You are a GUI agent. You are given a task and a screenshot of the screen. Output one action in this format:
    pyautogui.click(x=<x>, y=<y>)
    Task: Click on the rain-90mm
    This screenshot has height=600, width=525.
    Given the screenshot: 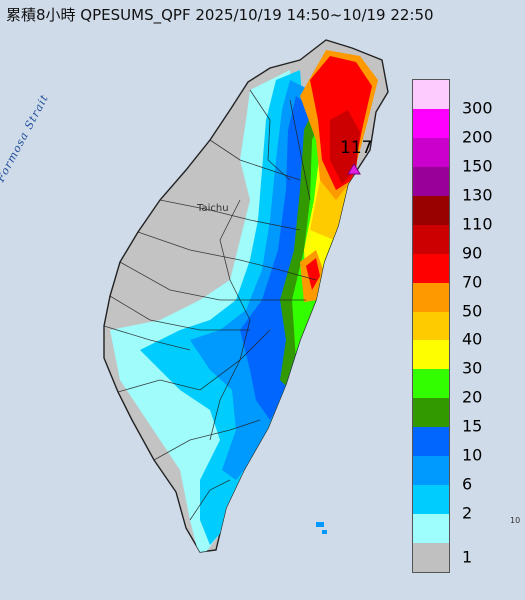 What is the action you would take?
    pyautogui.click(x=345, y=147)
    